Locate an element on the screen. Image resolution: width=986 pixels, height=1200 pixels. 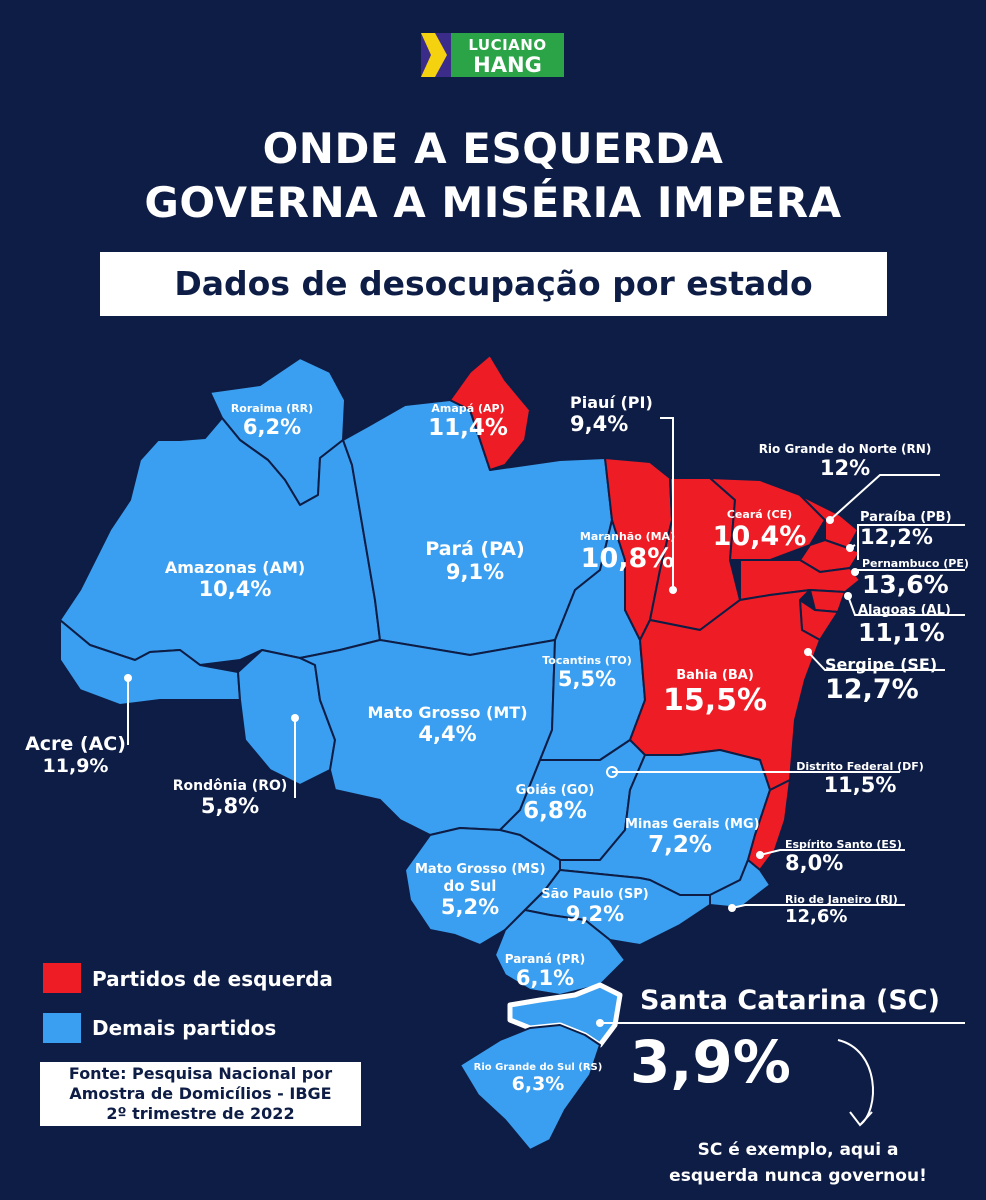
state-sc is located at coordinates (565, 1015).